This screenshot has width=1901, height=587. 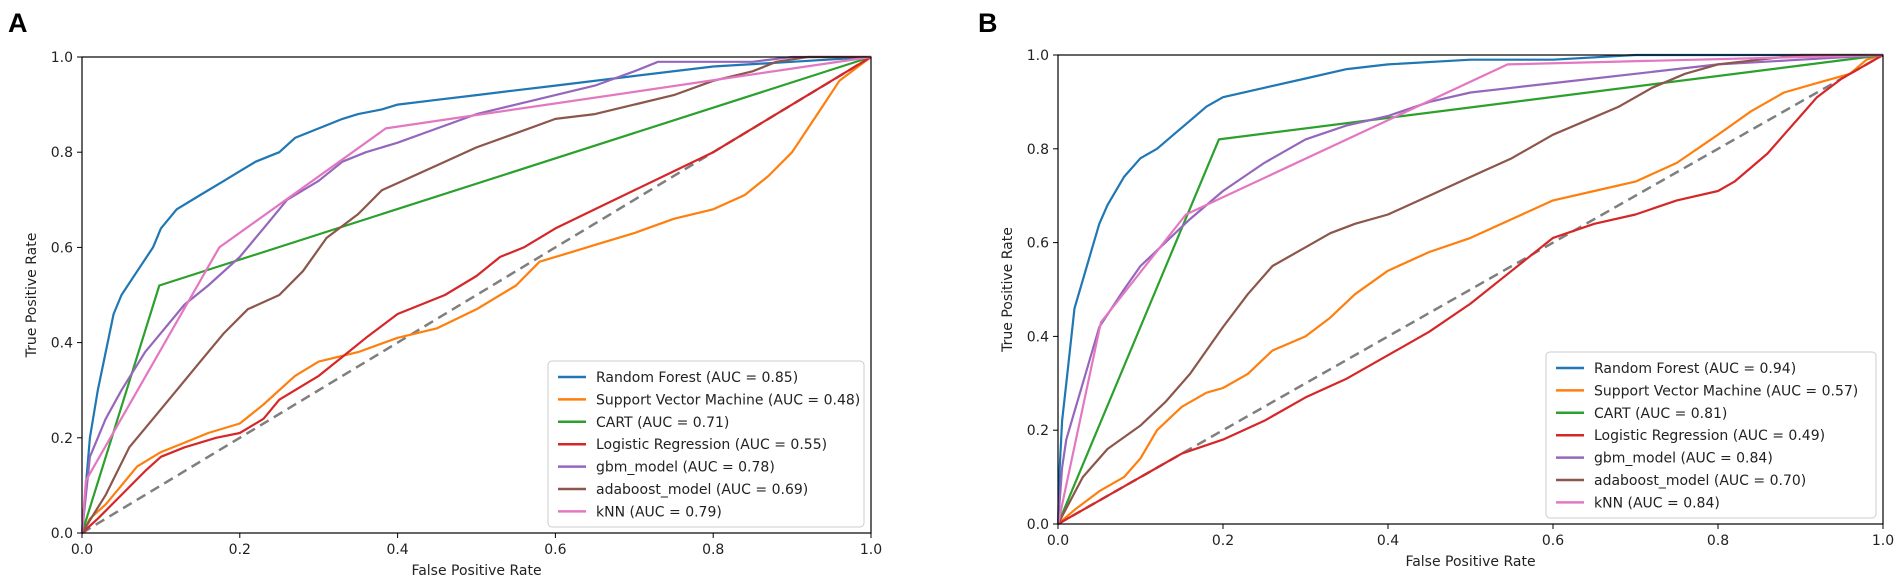 I want to click on legend-entry-6: kNN (AUC = 0.79), so click(x=659, y=512).